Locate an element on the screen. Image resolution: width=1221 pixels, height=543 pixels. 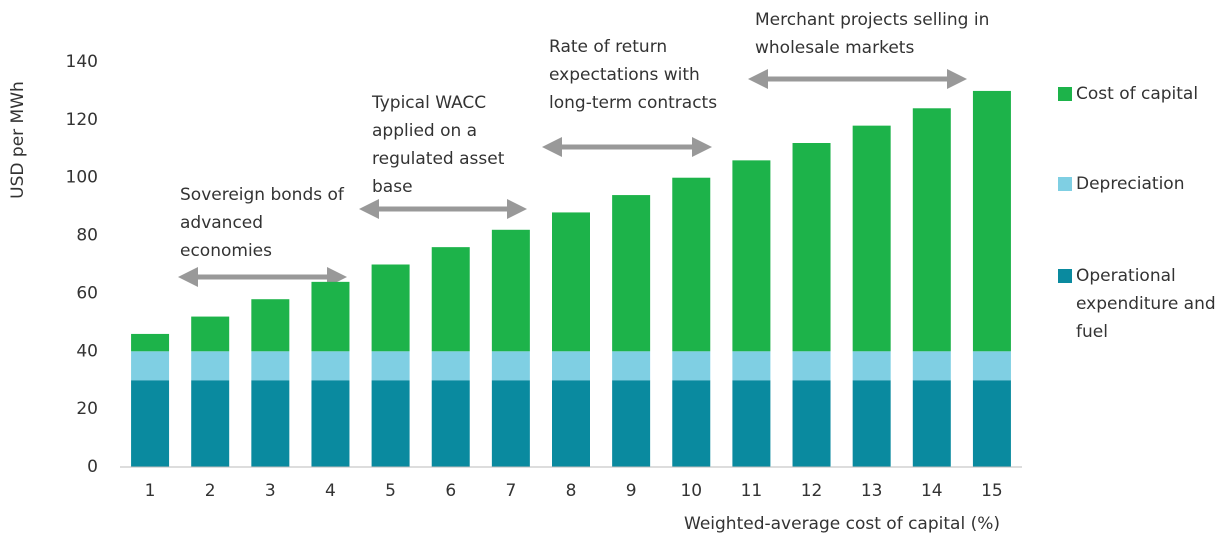
x-tick-label: 13 is located at coordinates (872, 491).